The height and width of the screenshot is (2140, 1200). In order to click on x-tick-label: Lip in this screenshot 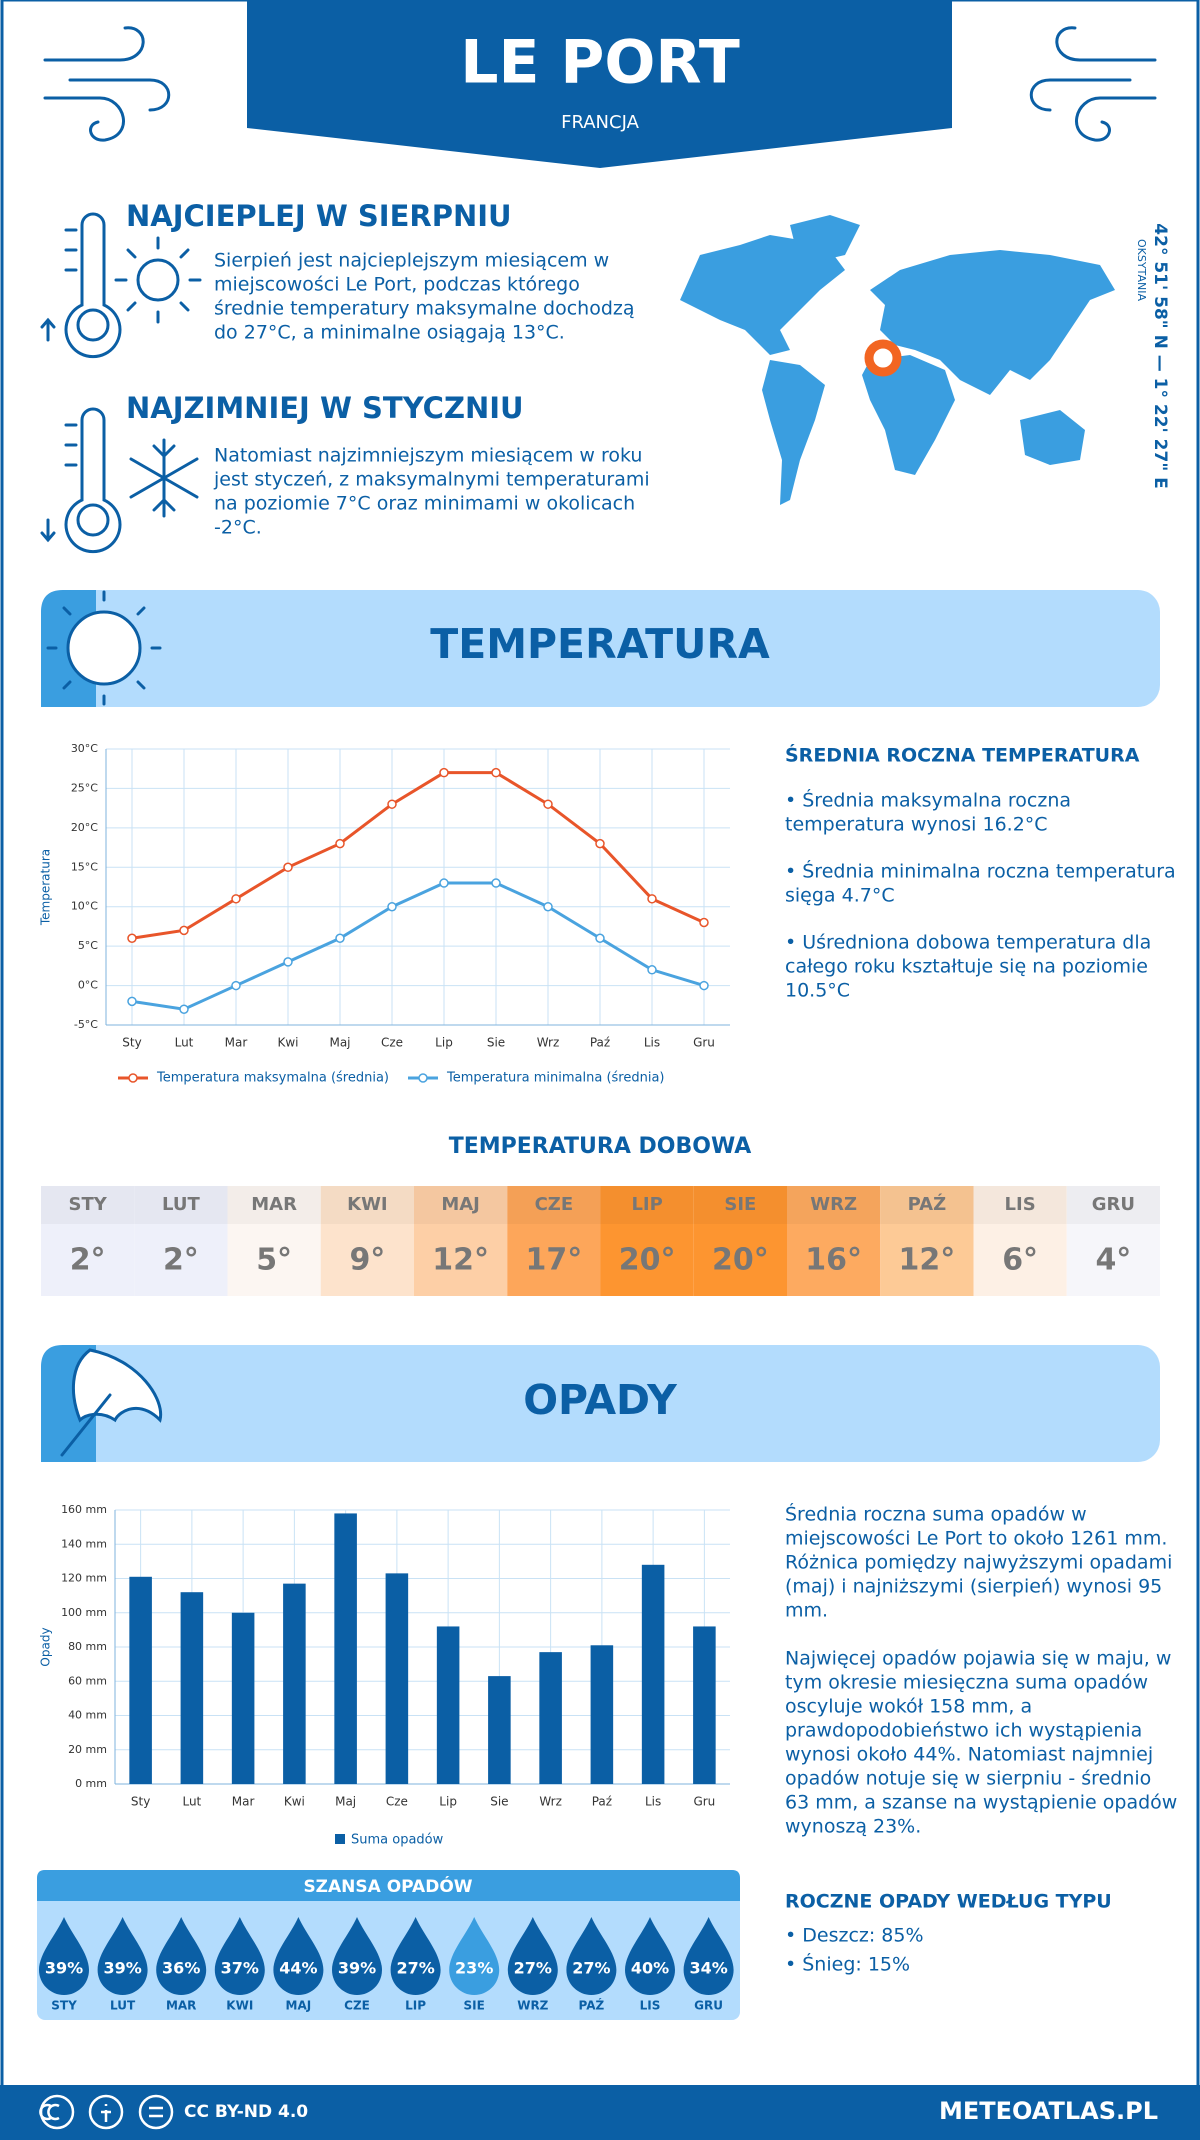, I will do `click(444, 1043)`.